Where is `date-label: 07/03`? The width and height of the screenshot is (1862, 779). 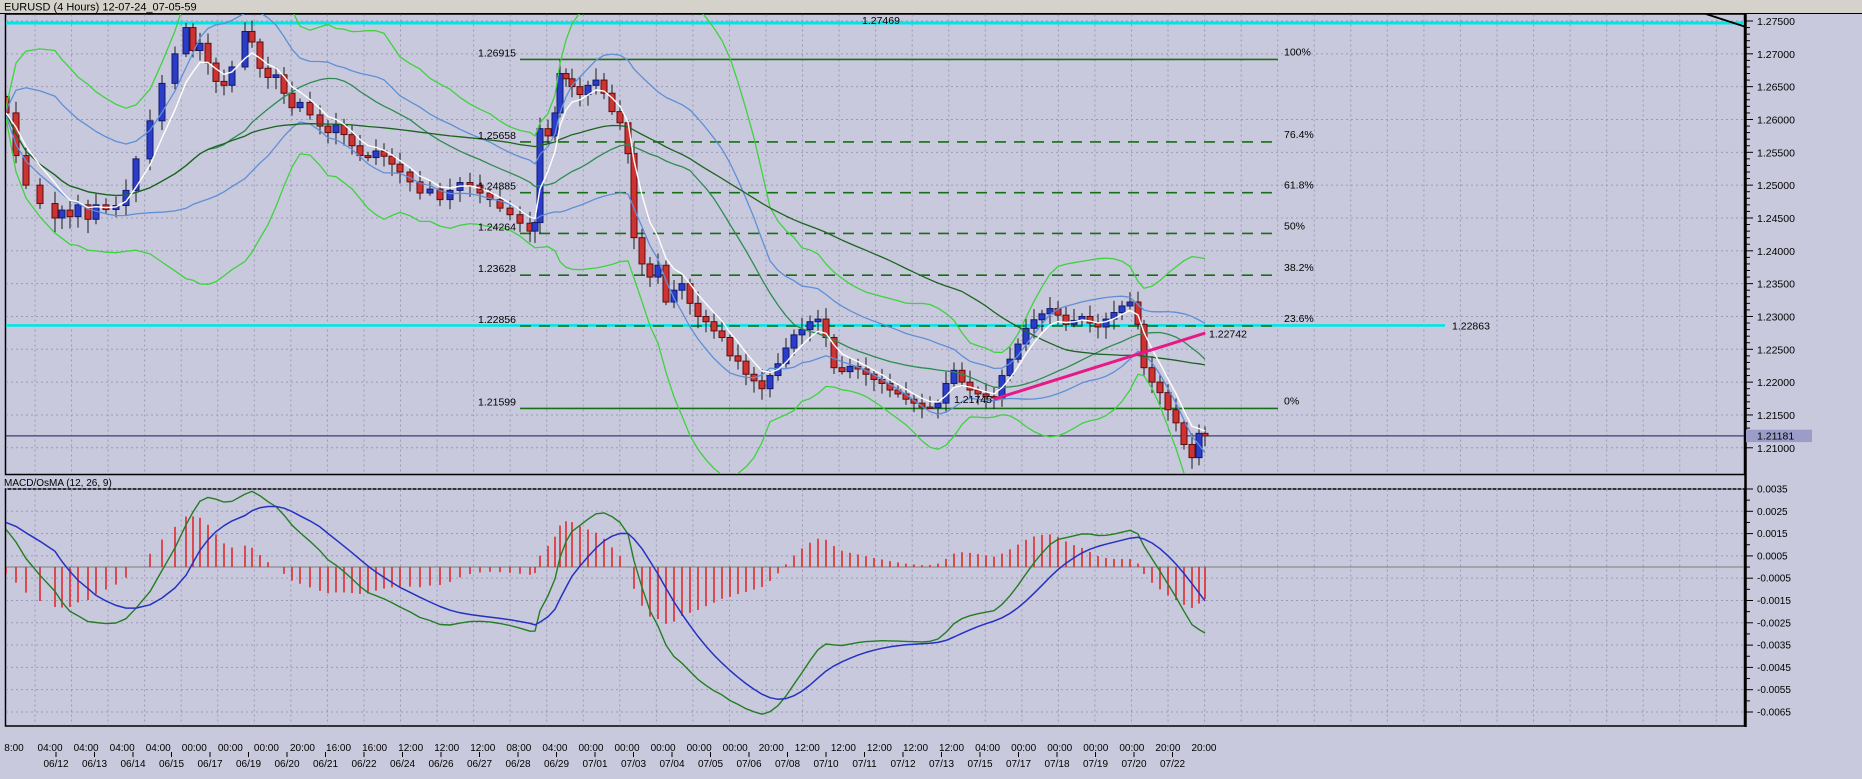
date-label: 07/03 is located at coordinates (633, 764).